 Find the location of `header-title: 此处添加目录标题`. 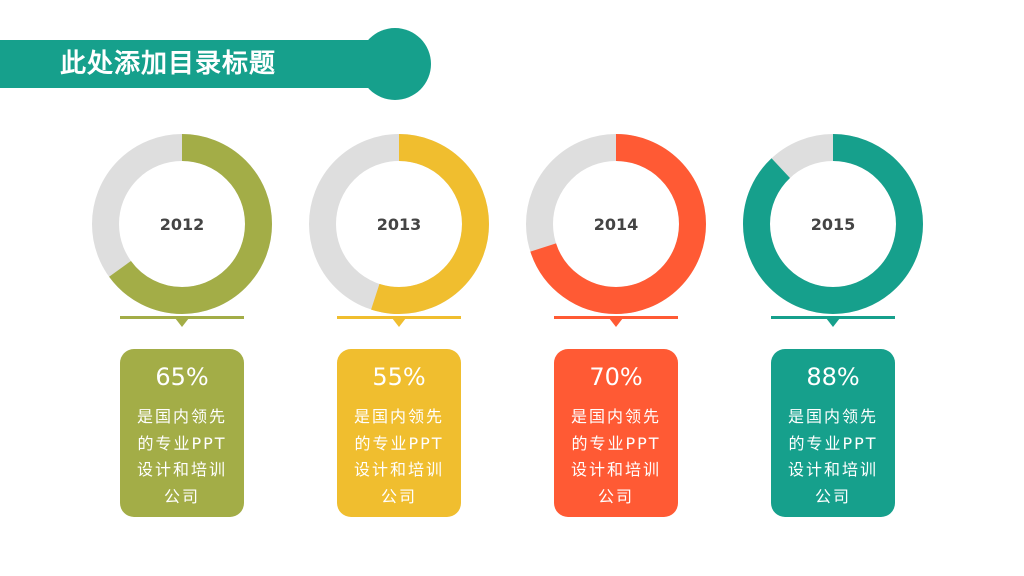

header-title: 此处添加目录标题 is located at coordinates (168, 64).